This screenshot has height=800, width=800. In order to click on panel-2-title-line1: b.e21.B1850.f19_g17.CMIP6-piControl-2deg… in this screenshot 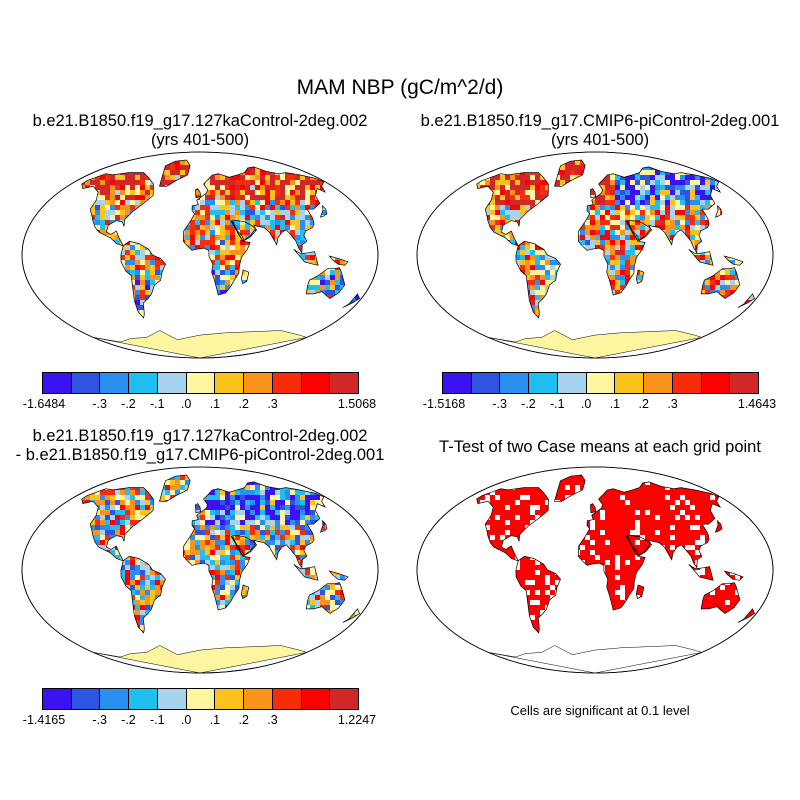, I will do `click(600, 121)`.